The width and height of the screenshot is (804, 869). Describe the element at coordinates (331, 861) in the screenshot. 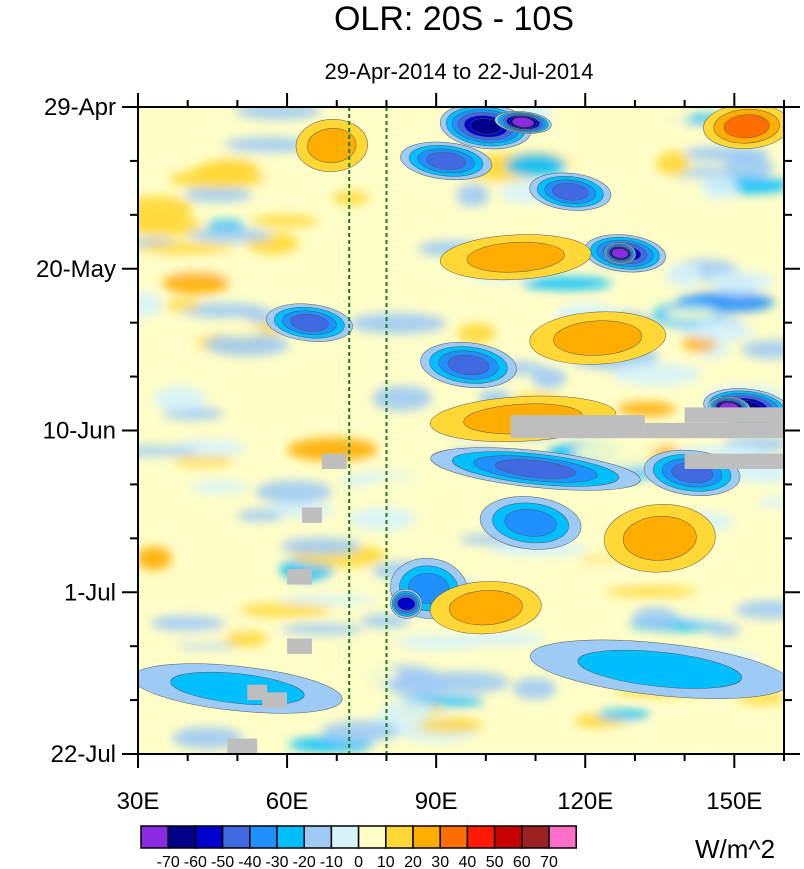

I see `colorbar-tick-label: -10` at that location.